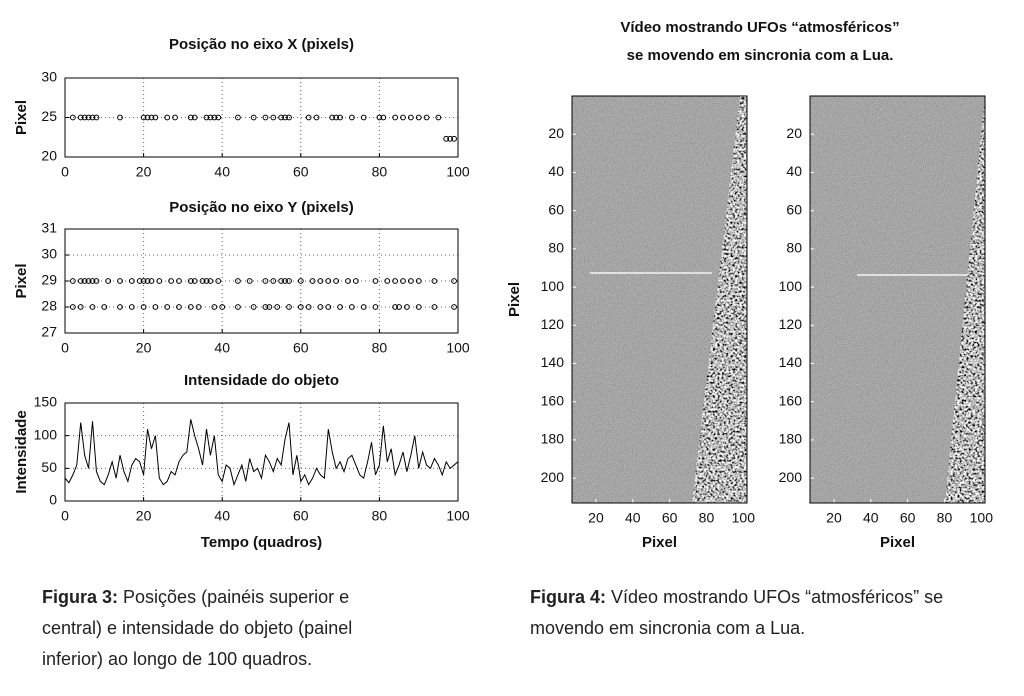 This screenshot has height=696, width=1024. What do you see at coordinates (261, 380) in the screenshot?
I see `chart-title: Intensidade do objeto` at bounding box center [261, 380].